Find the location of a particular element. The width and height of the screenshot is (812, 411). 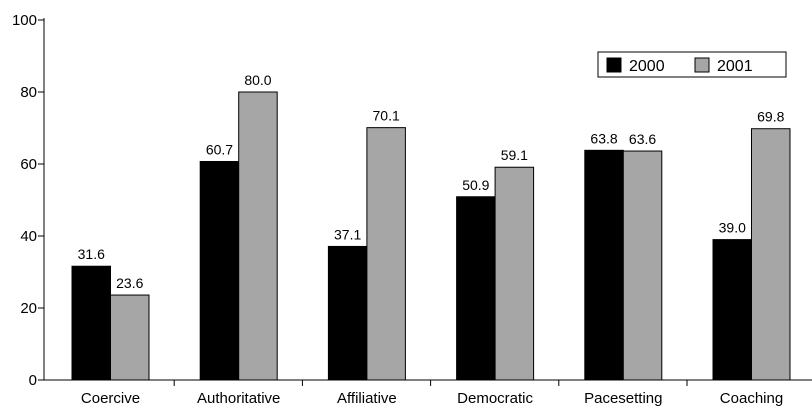

x-category-label: Democratic is located at coordinates (495, 398).